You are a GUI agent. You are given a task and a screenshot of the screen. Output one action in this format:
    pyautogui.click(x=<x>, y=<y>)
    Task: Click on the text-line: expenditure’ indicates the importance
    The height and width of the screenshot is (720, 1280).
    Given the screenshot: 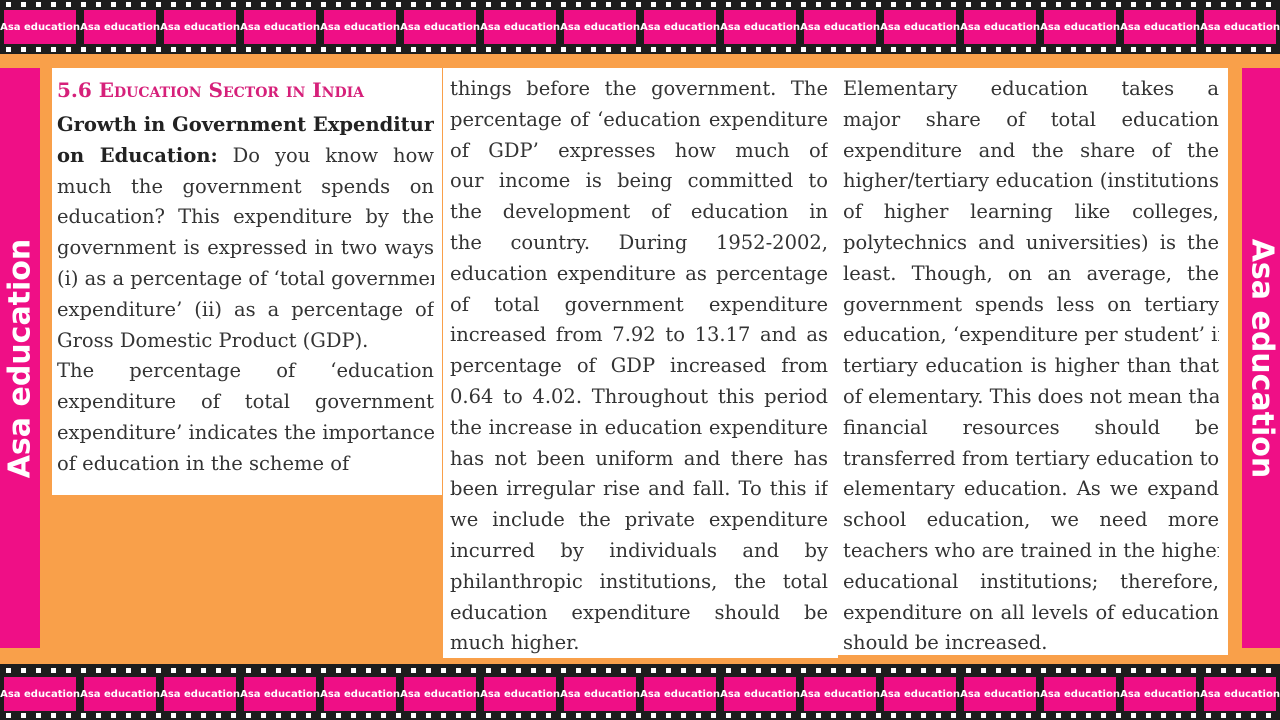 What is the action you would take?
    pyautogui.click(x=245, y=432)
    